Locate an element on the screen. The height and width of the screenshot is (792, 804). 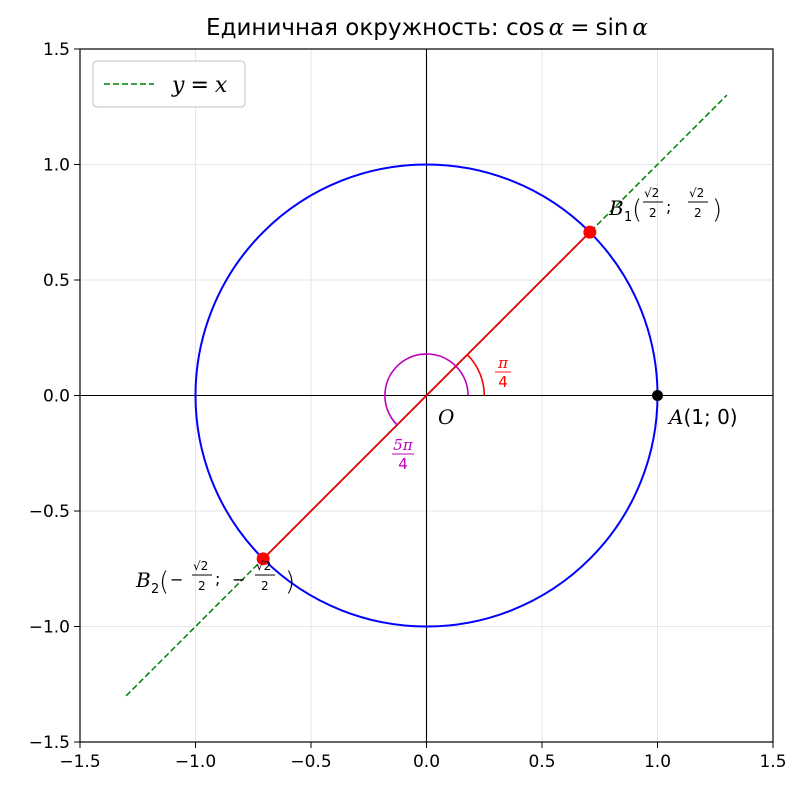
label-b2-semicolon: ; is located at coordinates (217, 578).